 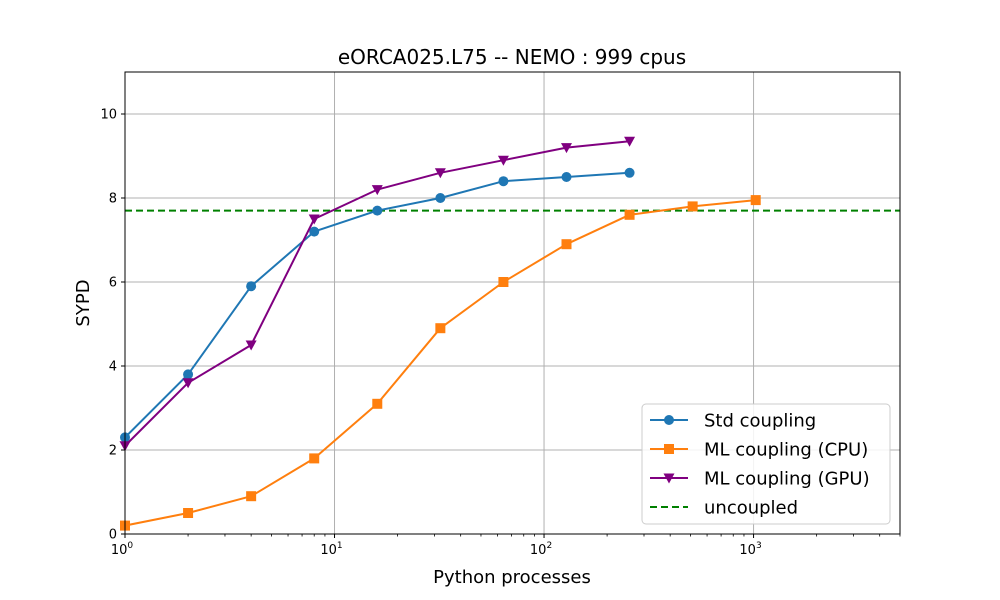 I want to click on y-tick-label: 4, so click(x=113, y=367).